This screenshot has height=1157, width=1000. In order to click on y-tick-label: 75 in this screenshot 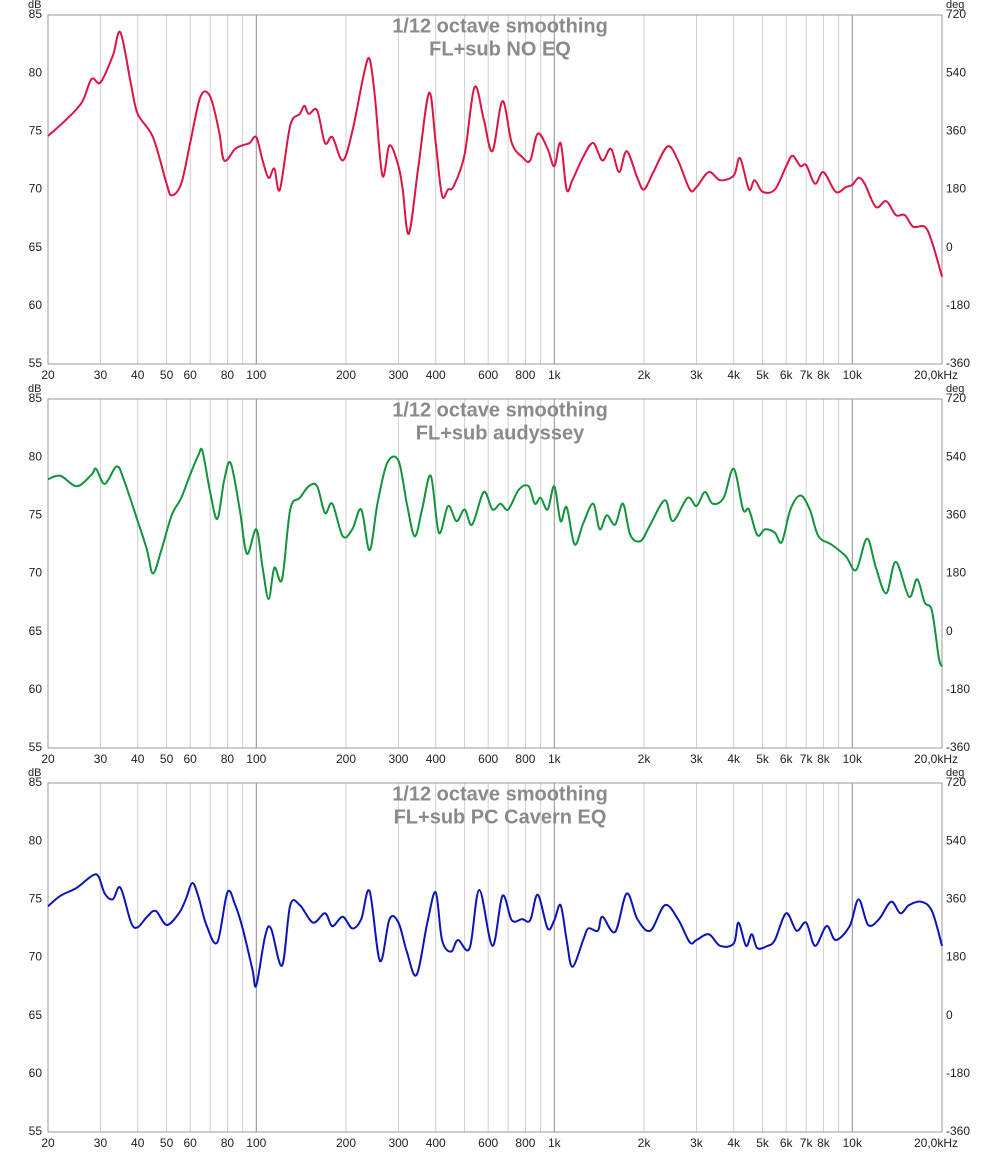, I will do `click(36, 515)`.